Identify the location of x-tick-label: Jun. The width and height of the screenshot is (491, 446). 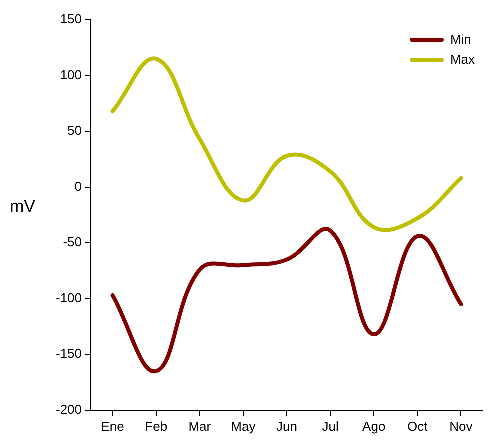
(287, 426).